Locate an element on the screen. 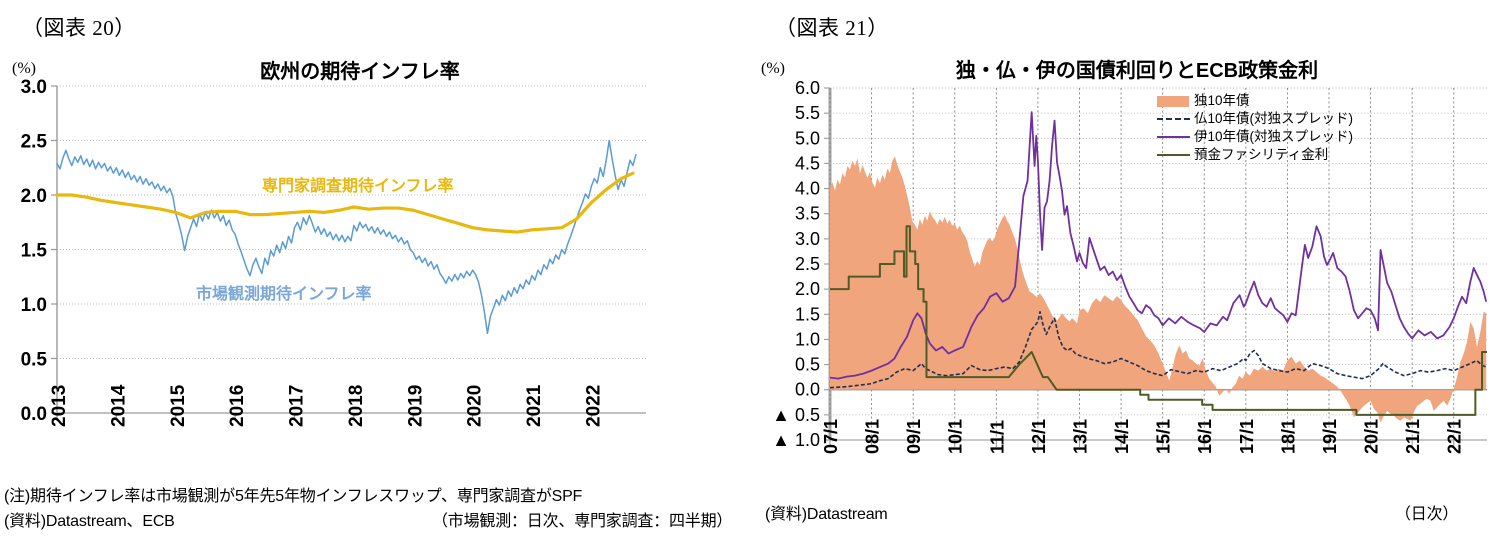  legend-label: 独10年債 is located at coordinates (1222, 100).